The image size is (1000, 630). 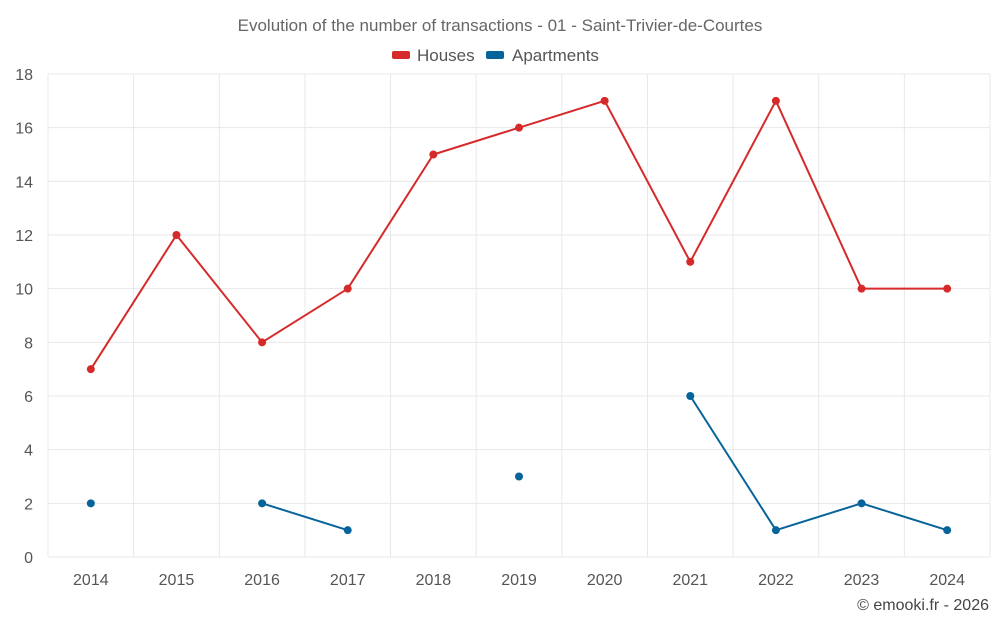 I want to click on y-tick-label: 16, so click(x=24, y=129).